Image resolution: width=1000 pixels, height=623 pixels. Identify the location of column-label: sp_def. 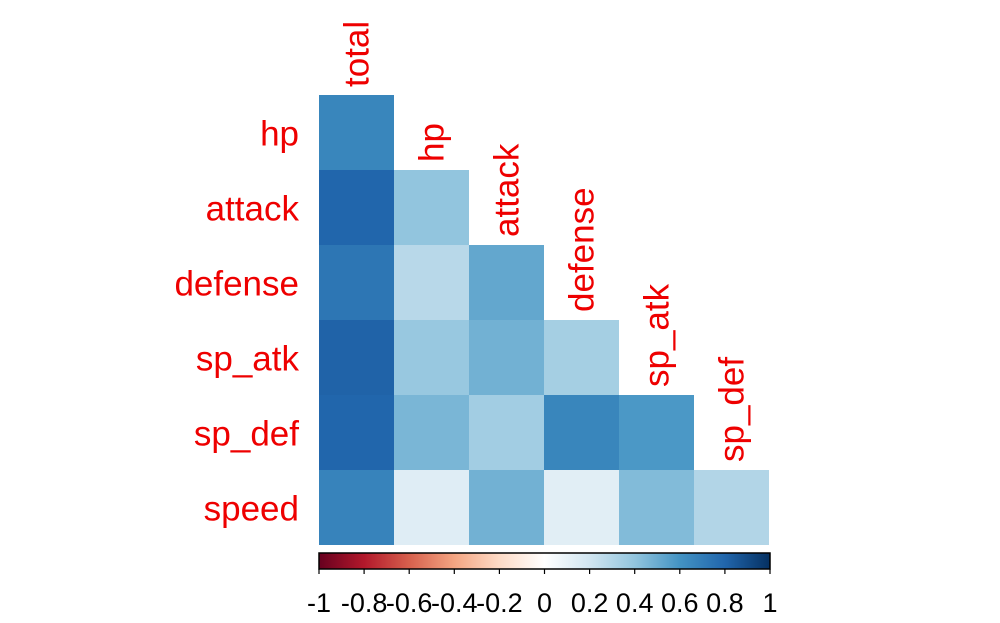
(732, 409).